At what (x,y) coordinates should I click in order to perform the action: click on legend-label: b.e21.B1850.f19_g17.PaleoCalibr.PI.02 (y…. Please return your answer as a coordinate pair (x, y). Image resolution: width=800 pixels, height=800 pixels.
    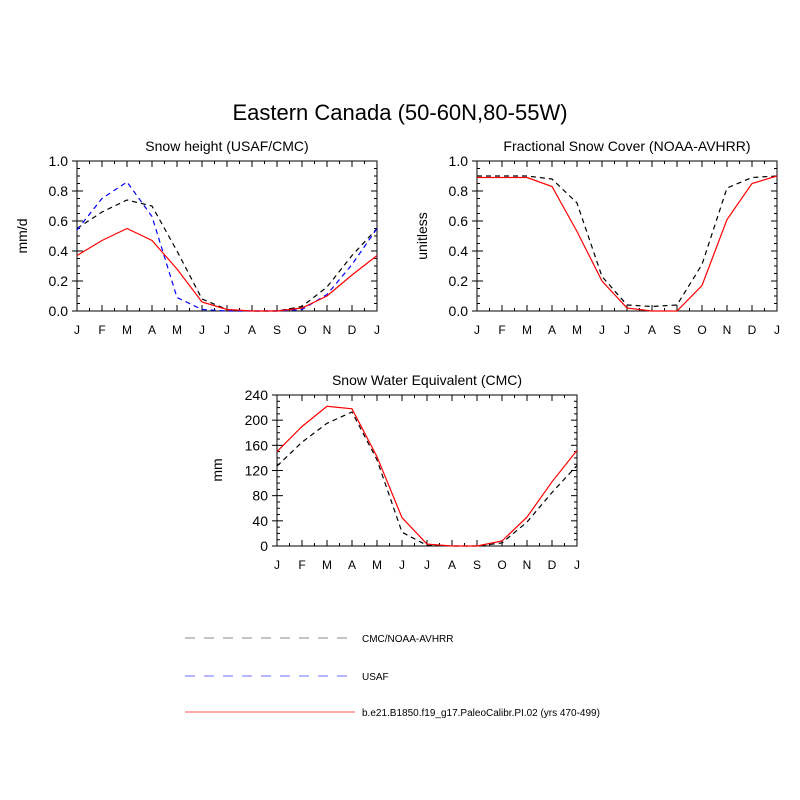
    Looking at the image, I should click on (481, 713).